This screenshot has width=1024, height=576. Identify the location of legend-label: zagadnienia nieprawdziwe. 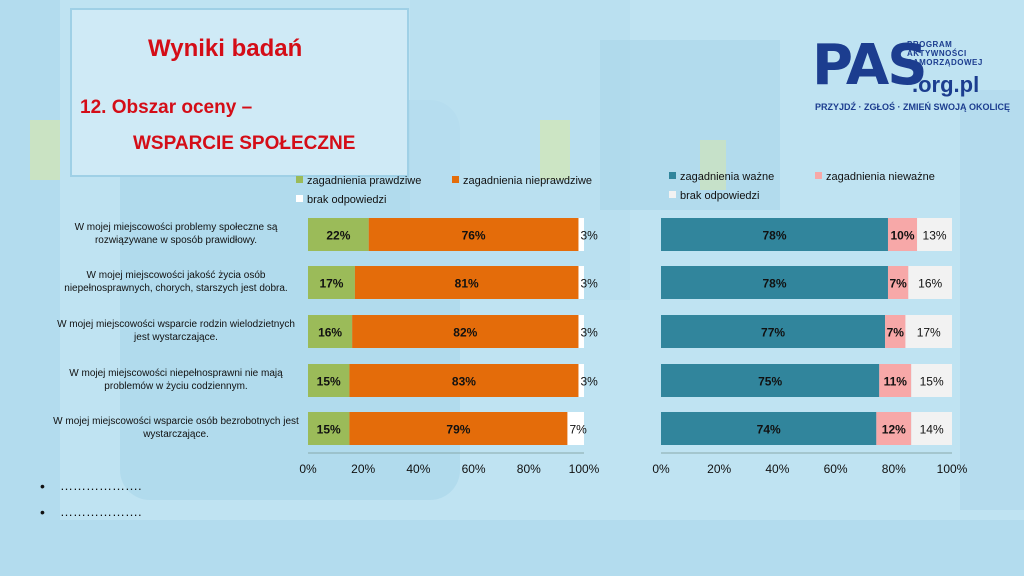
(527, 181).